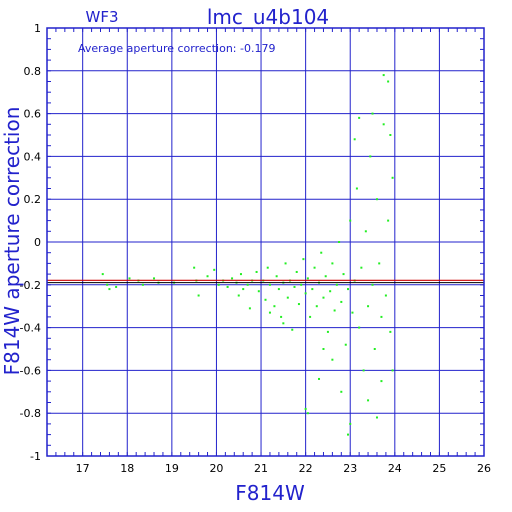  I want to click on chip-label: WF3, so click(101, 17).